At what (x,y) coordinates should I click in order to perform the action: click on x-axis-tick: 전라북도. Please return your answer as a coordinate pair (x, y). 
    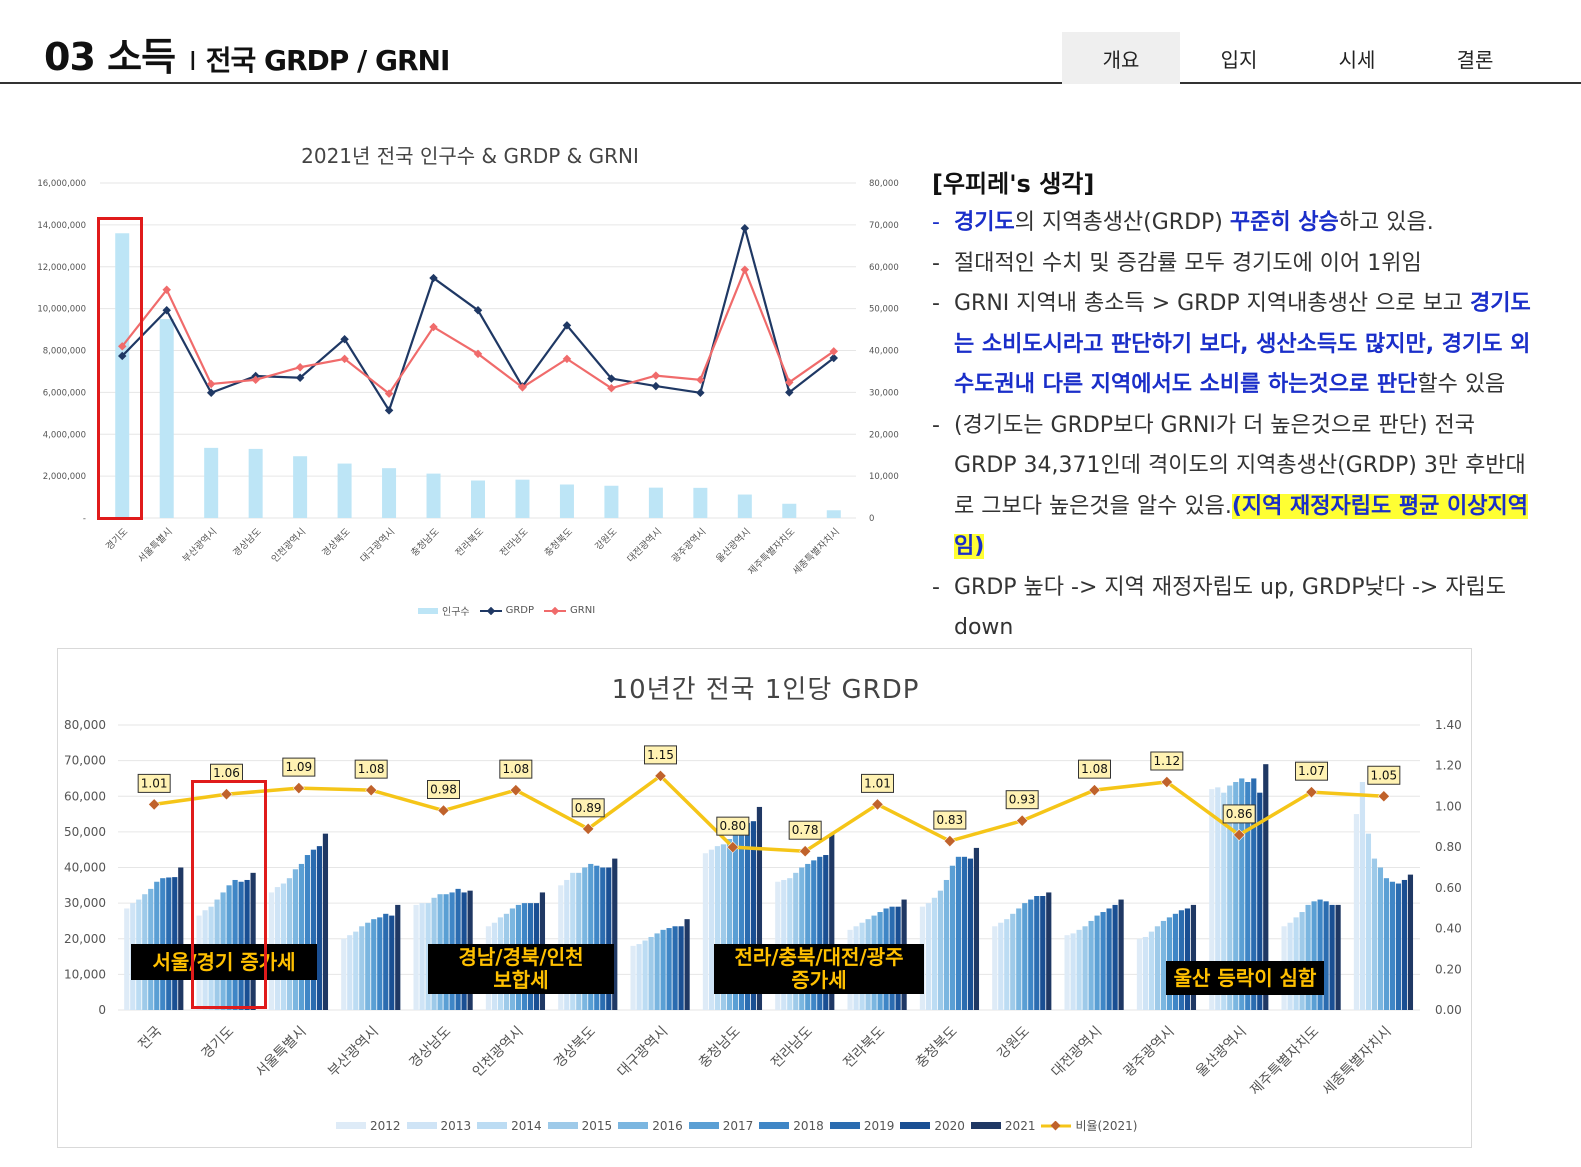
    Looking at the image, I should click on (865, 1047).